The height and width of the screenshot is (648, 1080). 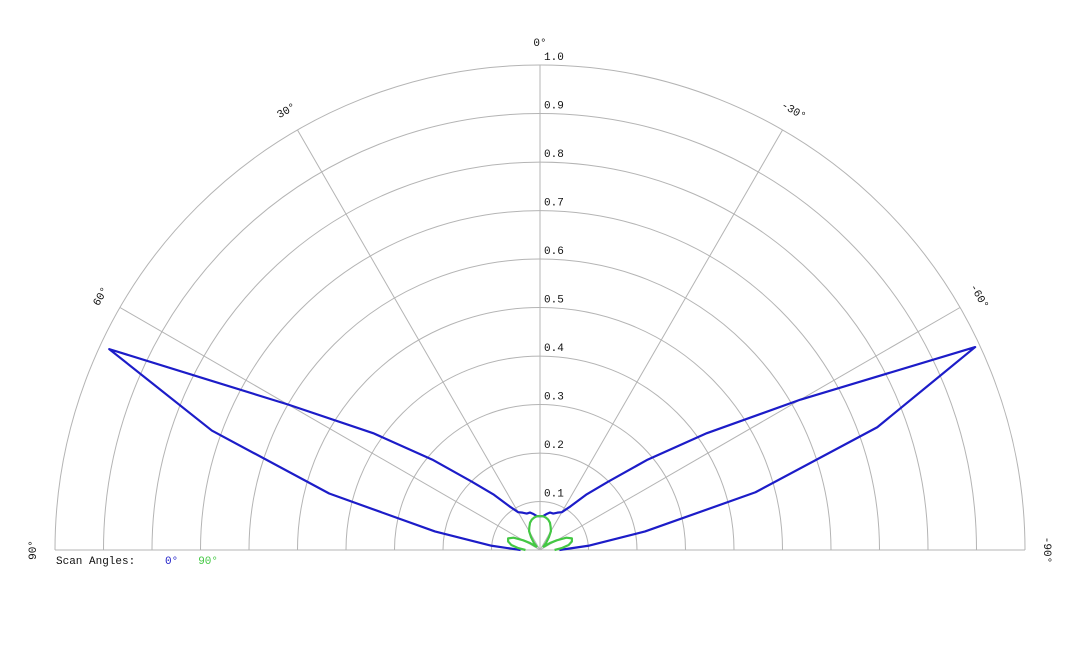 I want to click on legend-entry: 0°, so click(x=171, y=562).